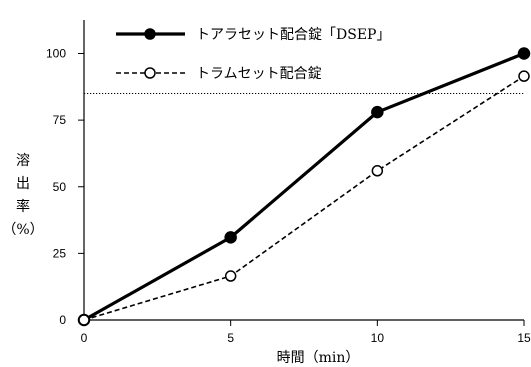 Image resolution: width=531 pixels, height=367 pixels. What do you see at coordinates (62, 320) in the screenshot?
I see `y-tick-label: 0` at bounding box center [62, 320].